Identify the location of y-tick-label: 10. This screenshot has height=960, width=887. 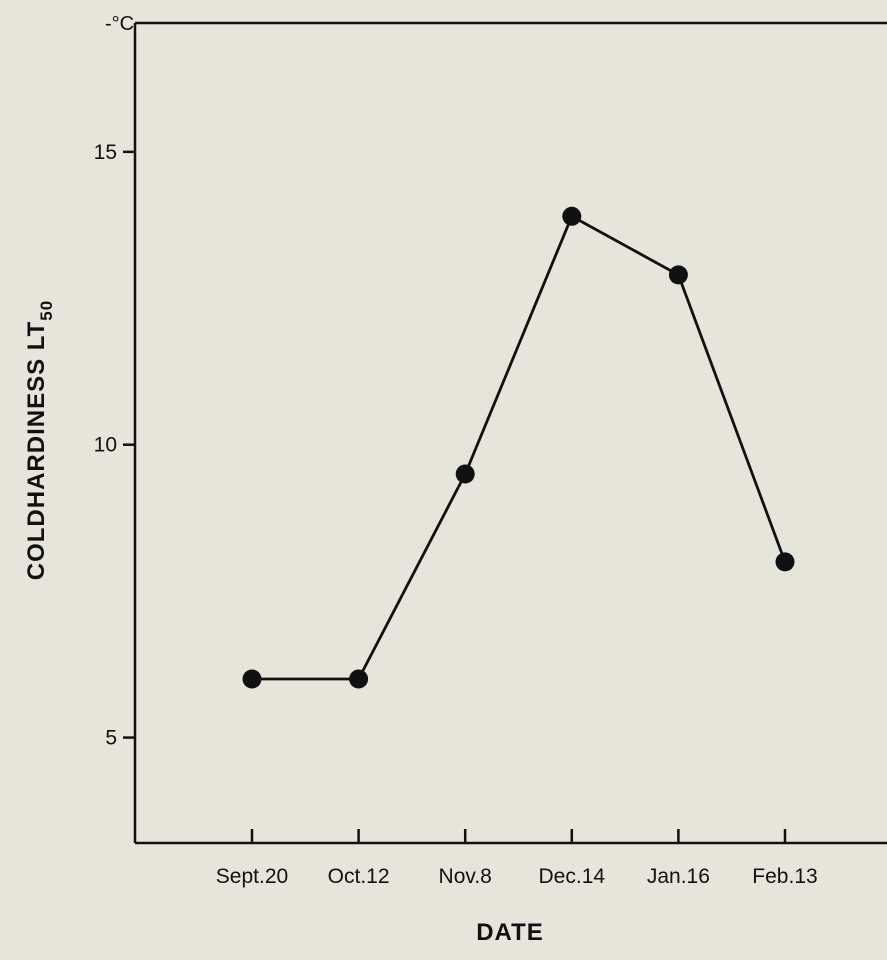
(105, 445).